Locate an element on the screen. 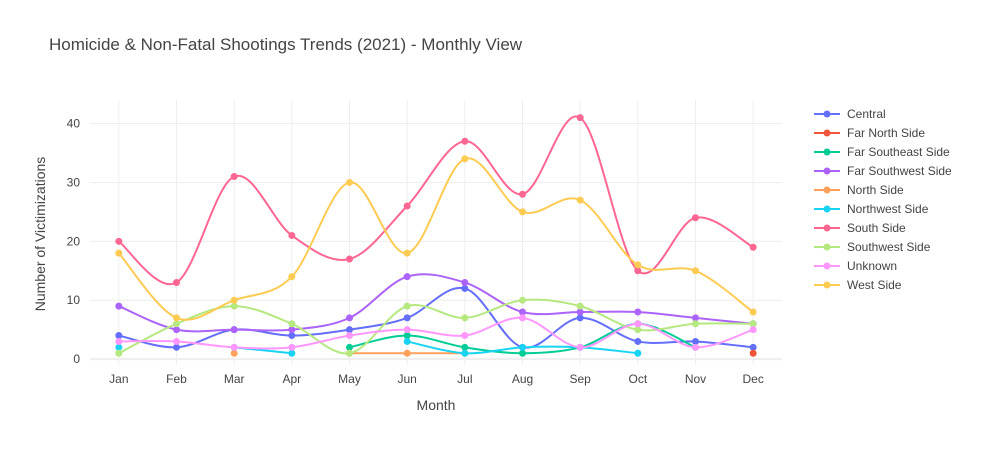 The height and width of the screenshot is (450, 981). series-far-north-side is located at coordinates (753, 353).